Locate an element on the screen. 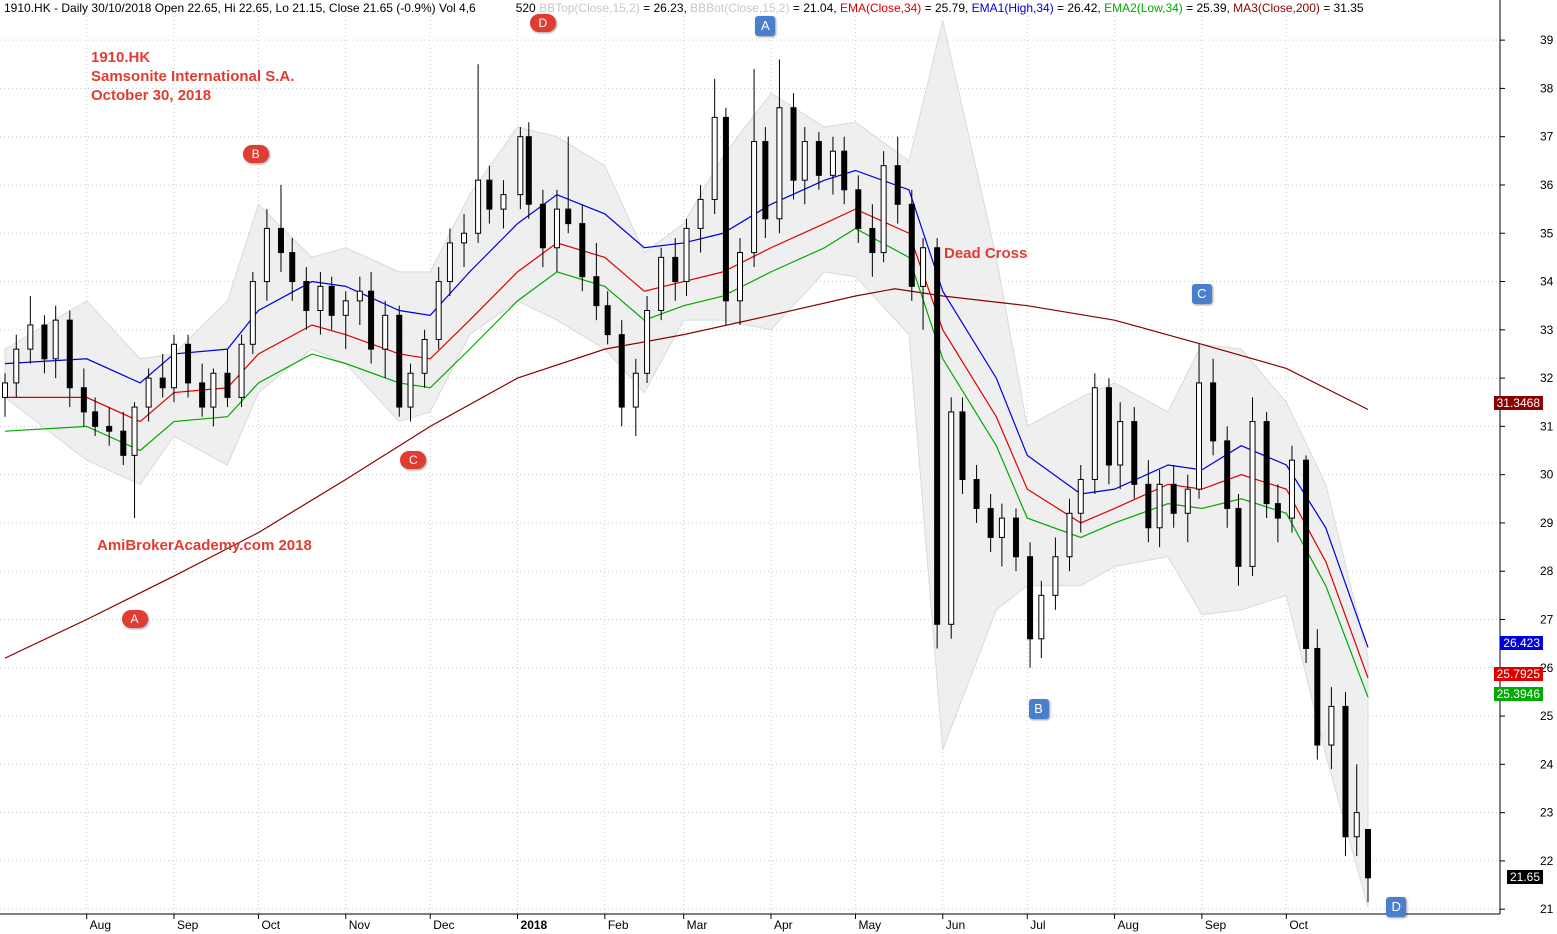 This screenshot has width=1557, height=934. y-tick-label: 30 is located at coordinates (1547, 475).